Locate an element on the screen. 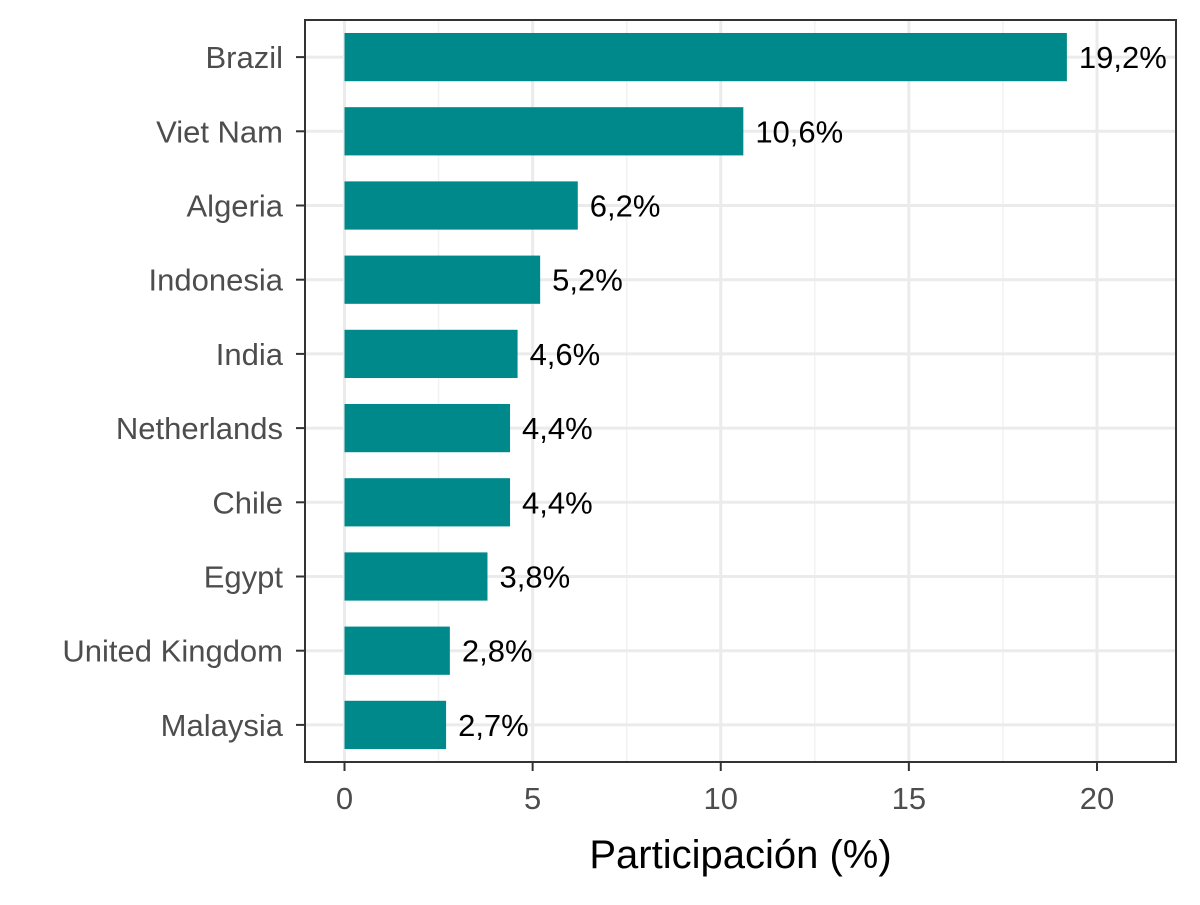  y-tick-label: Viet Nam is located at coordinates (219, 131).